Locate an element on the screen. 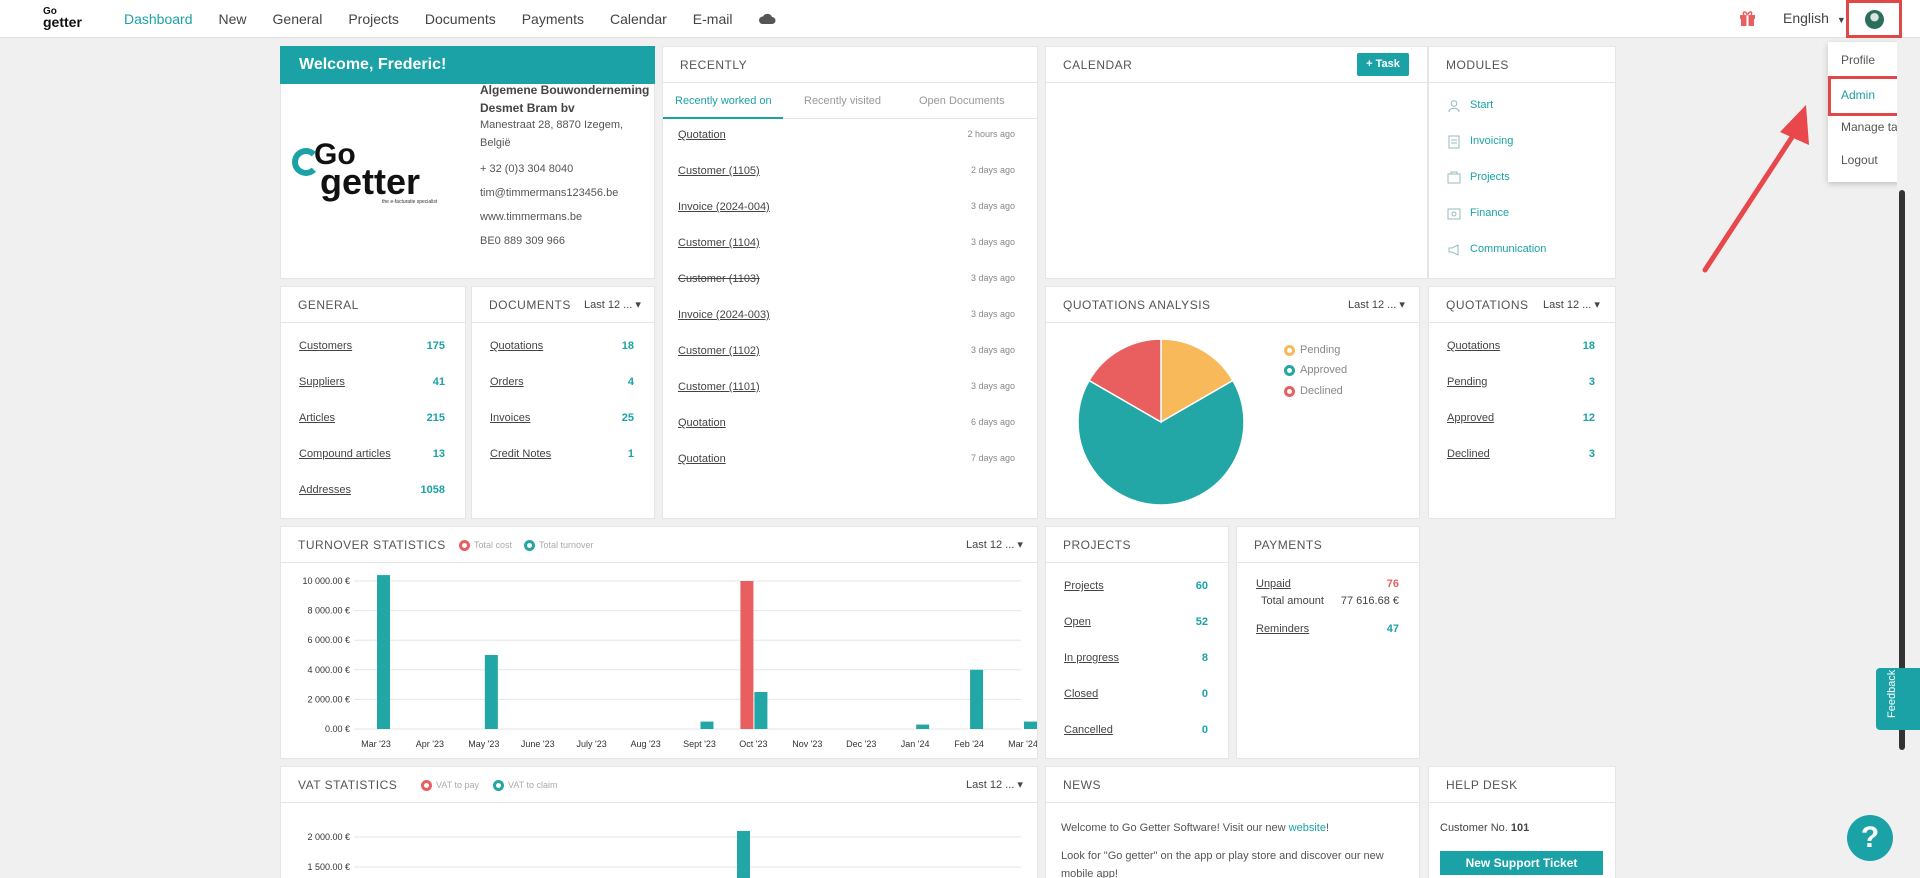 The image size is (1920, 878). module-projects: Projects is located at coordinates (1522, 179).